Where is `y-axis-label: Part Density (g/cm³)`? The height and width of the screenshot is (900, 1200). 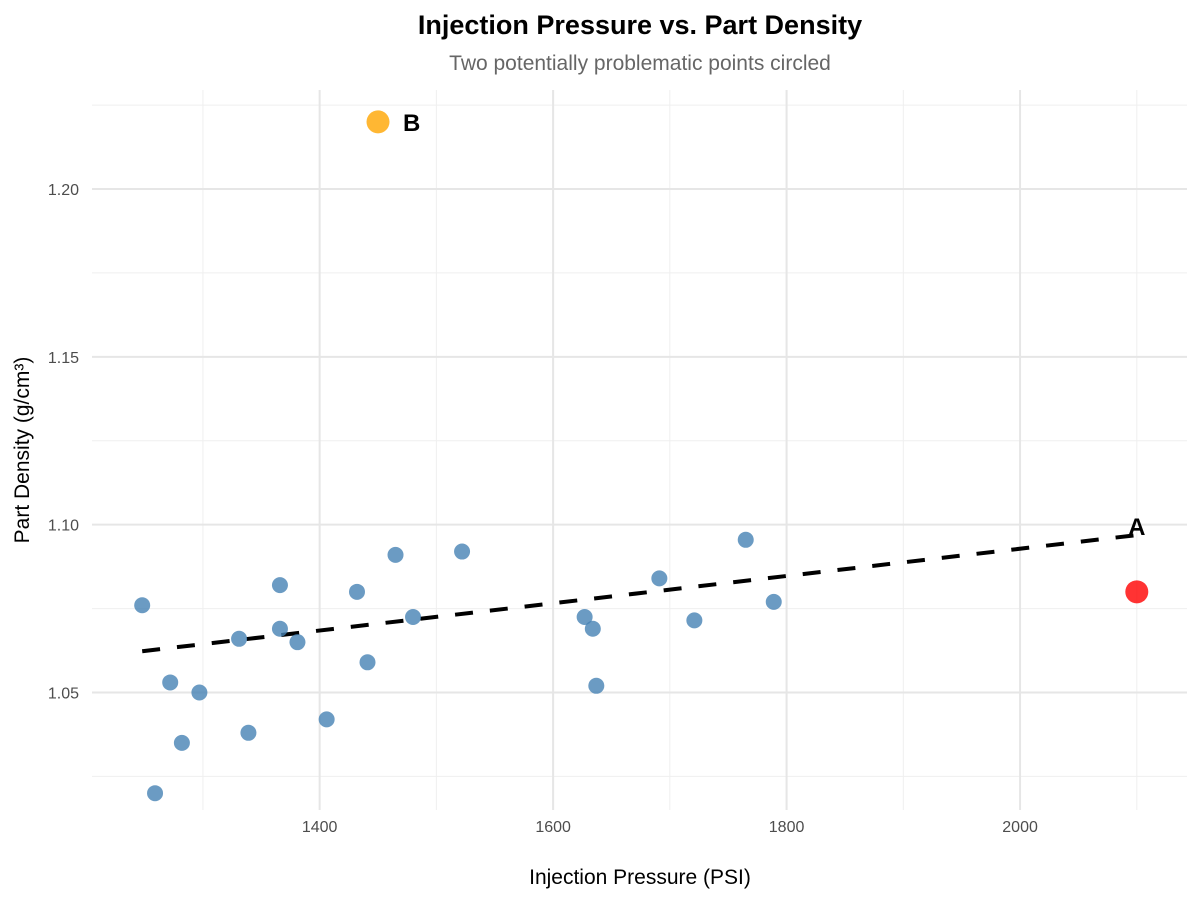
y-axis-label: Part Density (g/cm³) is located at coordinates (22, 450).